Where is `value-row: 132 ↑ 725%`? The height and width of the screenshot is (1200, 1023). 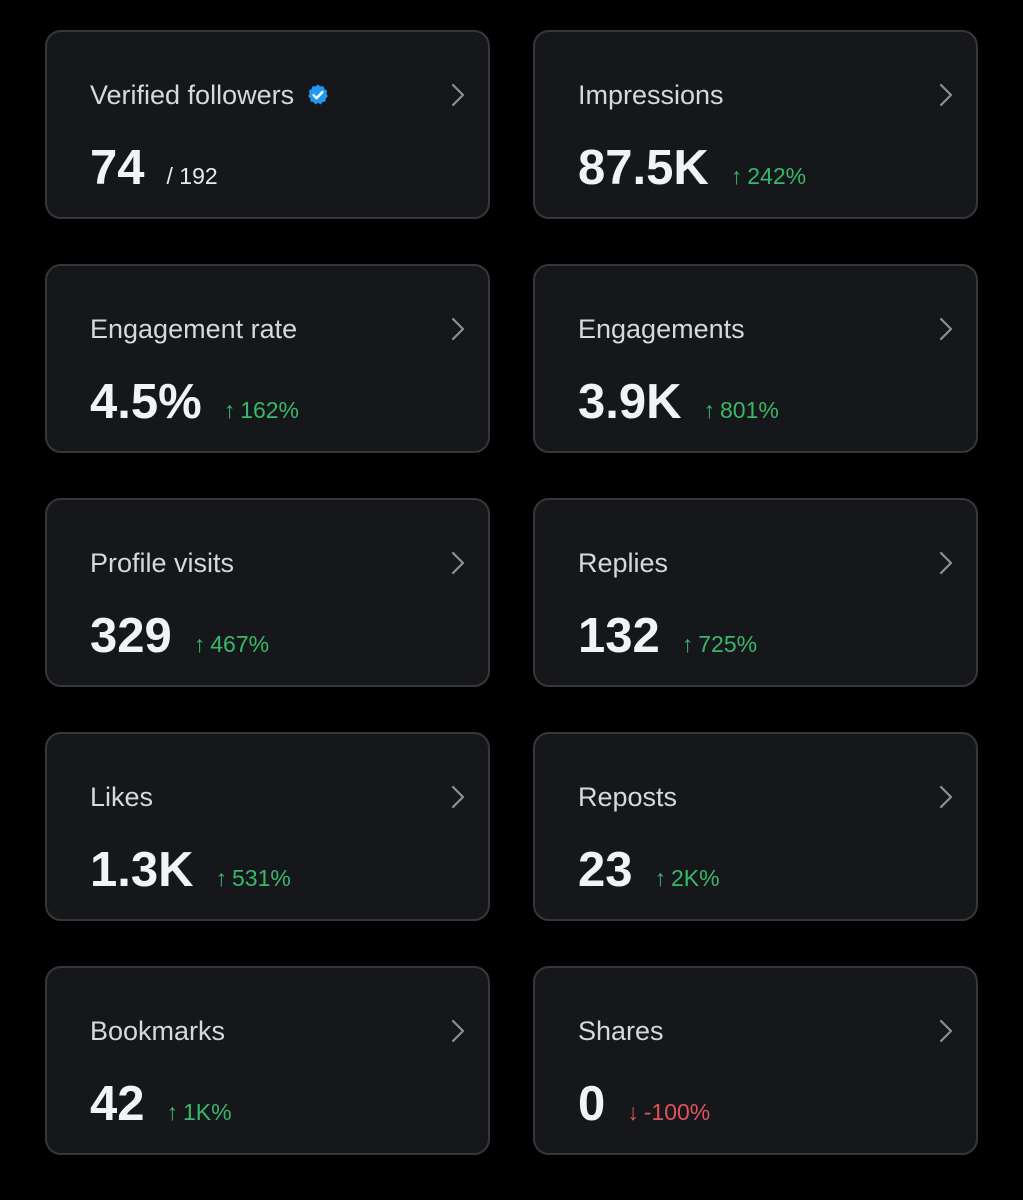 value-row: 132 ↑ 725% is located at coordinates (667, 636).